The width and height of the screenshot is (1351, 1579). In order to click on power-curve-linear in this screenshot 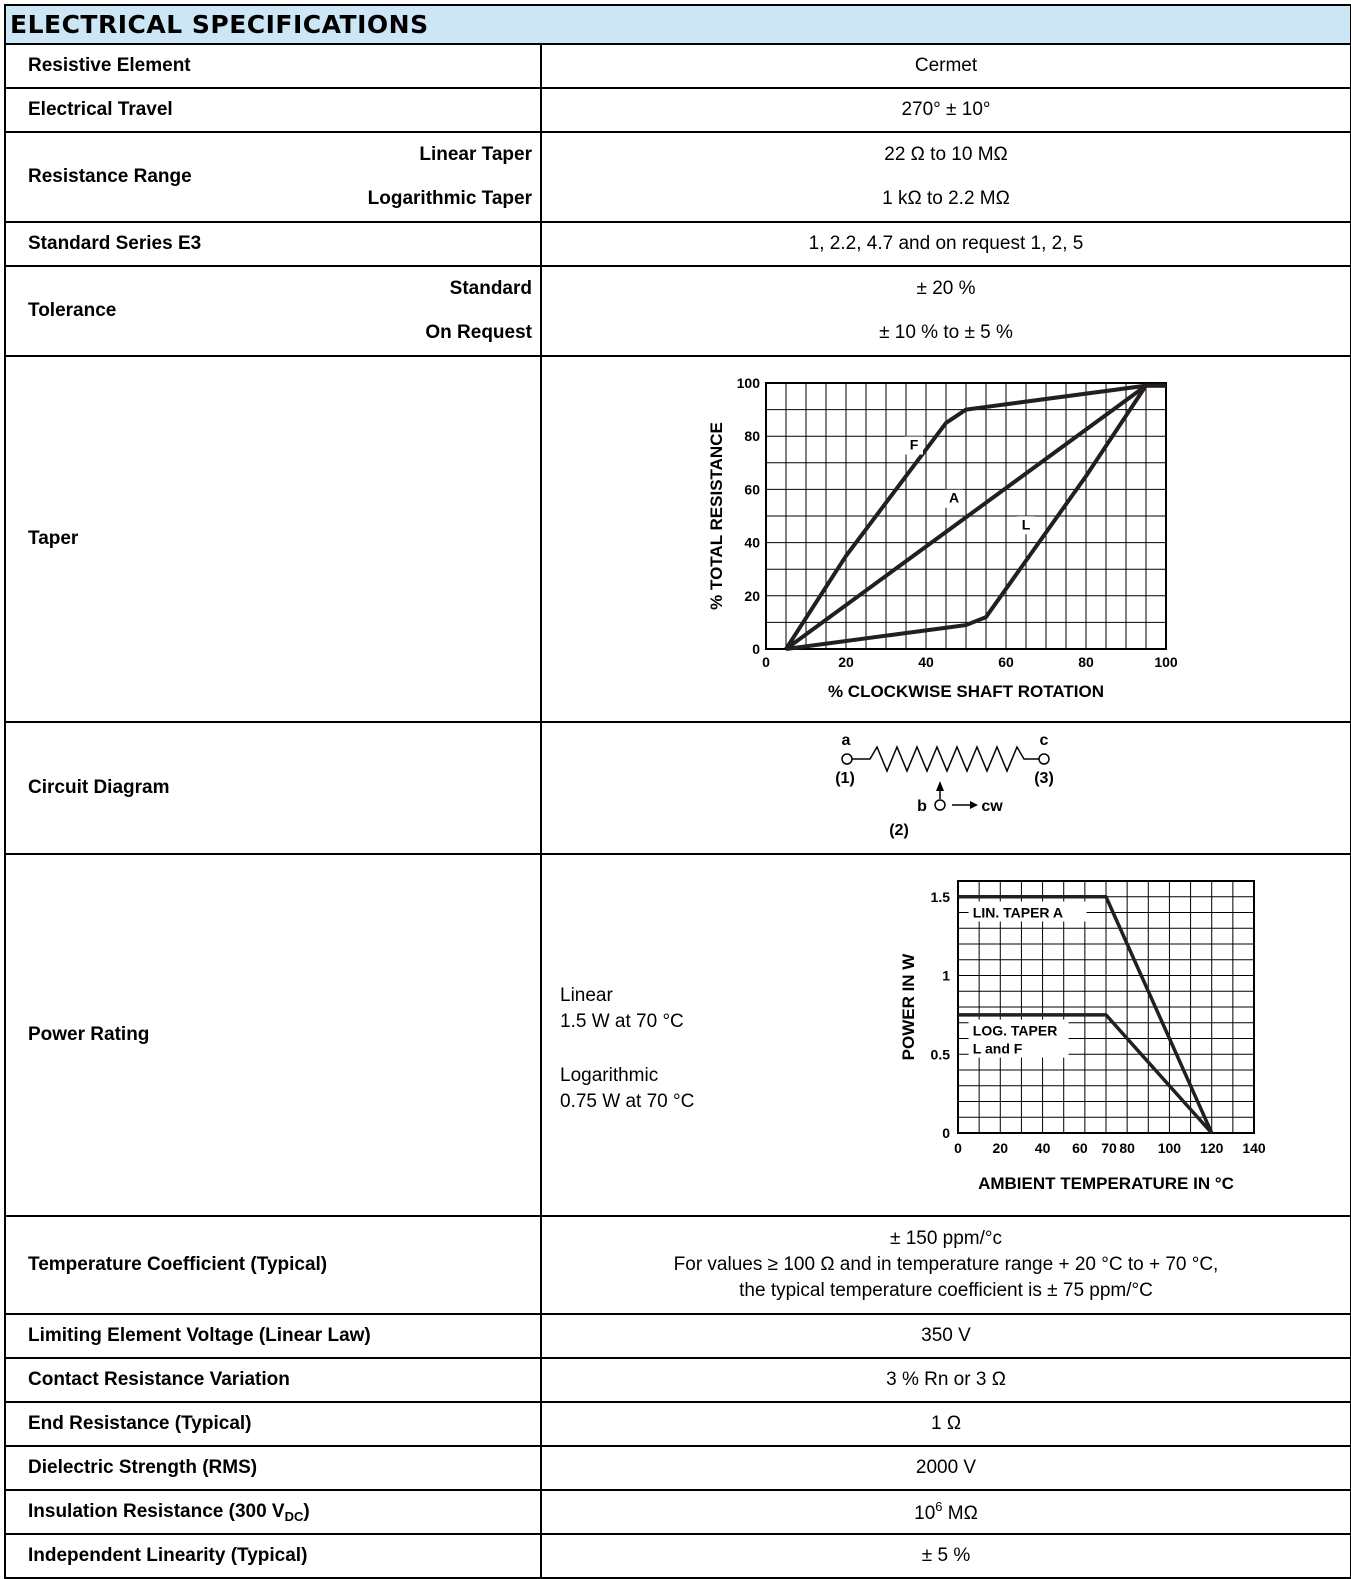, I will do `click(1086, 1014)`.